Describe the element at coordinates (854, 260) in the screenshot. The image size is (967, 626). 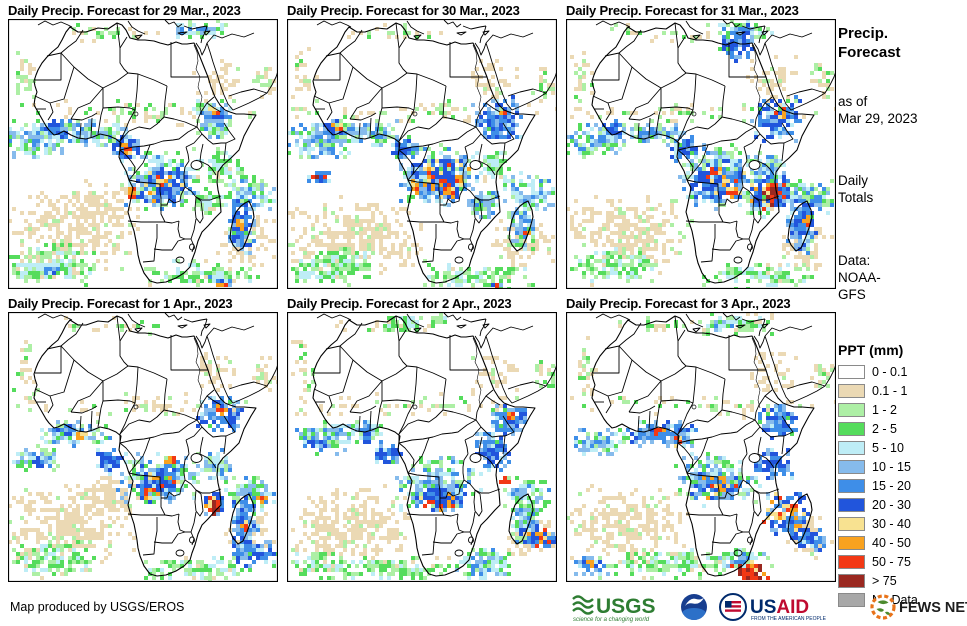
I see `data-source-label: Data:` at that location.